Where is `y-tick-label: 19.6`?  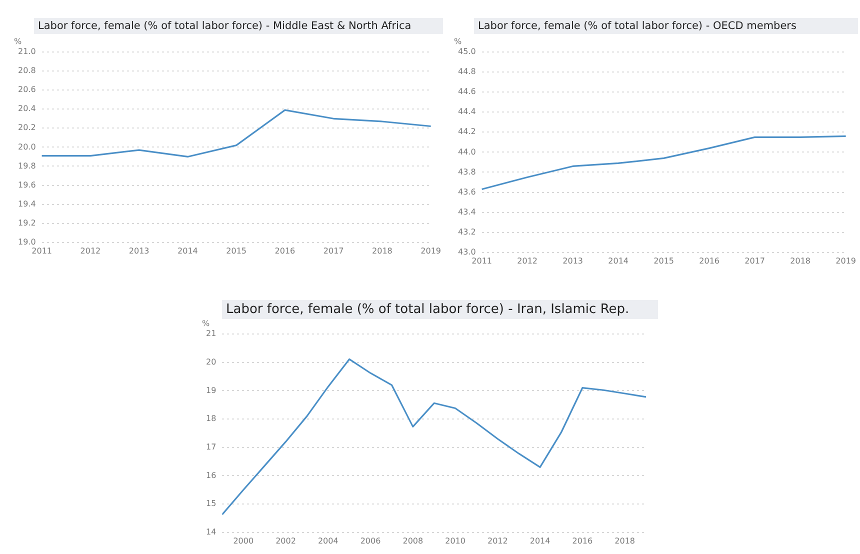 y-tick-label: 19.6 is located at coordinates (27, 185).